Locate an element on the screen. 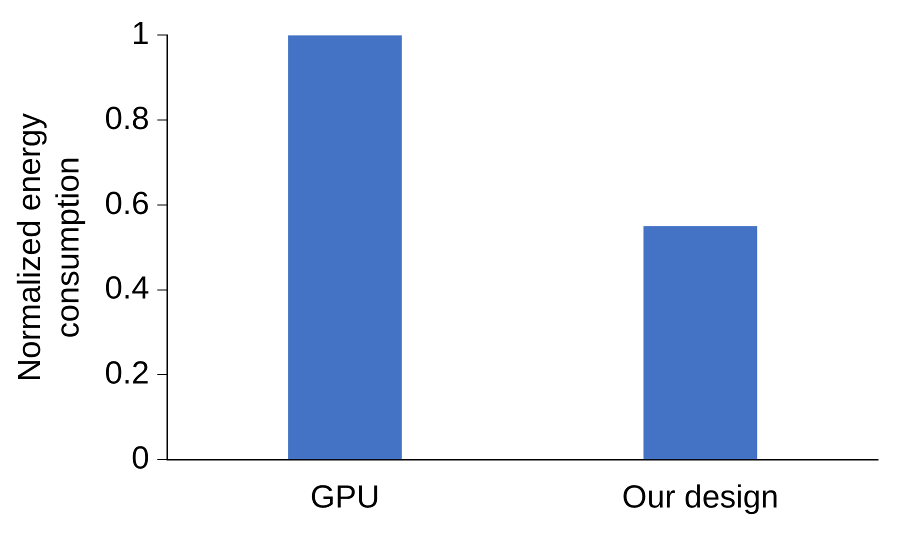 This screenshot has width=897, height=548. y-tick-label: 0 is located at coordinates (140, 457).